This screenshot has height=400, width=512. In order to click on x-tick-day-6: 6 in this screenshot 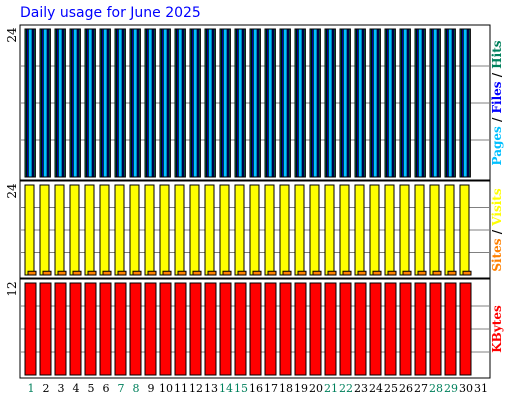, I will do `click(106, 388)`.